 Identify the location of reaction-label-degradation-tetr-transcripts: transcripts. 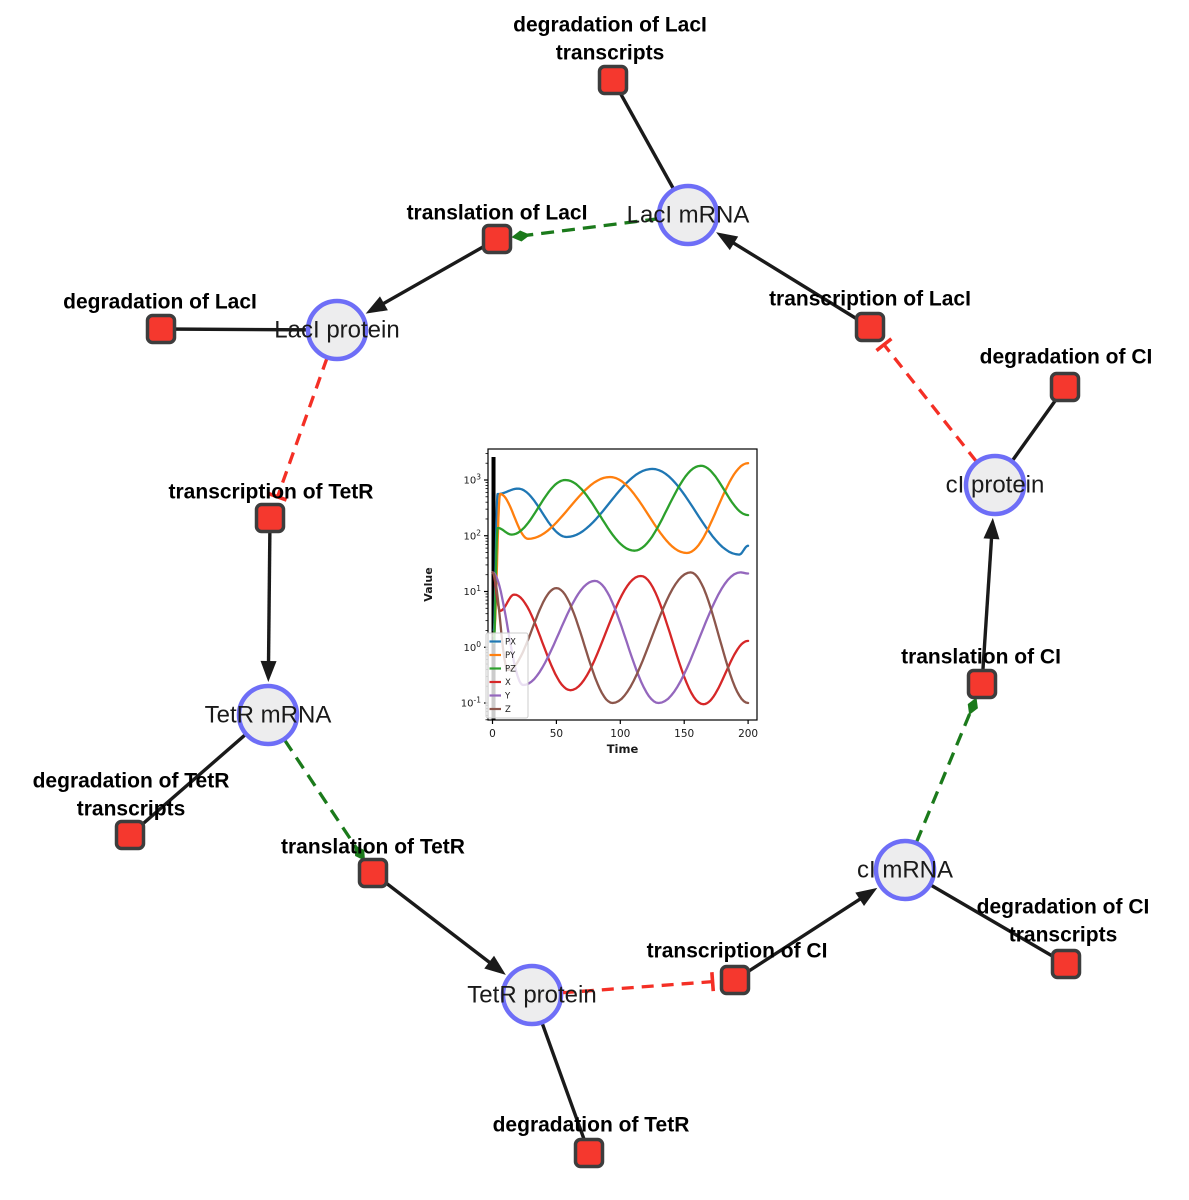
(131, 809).